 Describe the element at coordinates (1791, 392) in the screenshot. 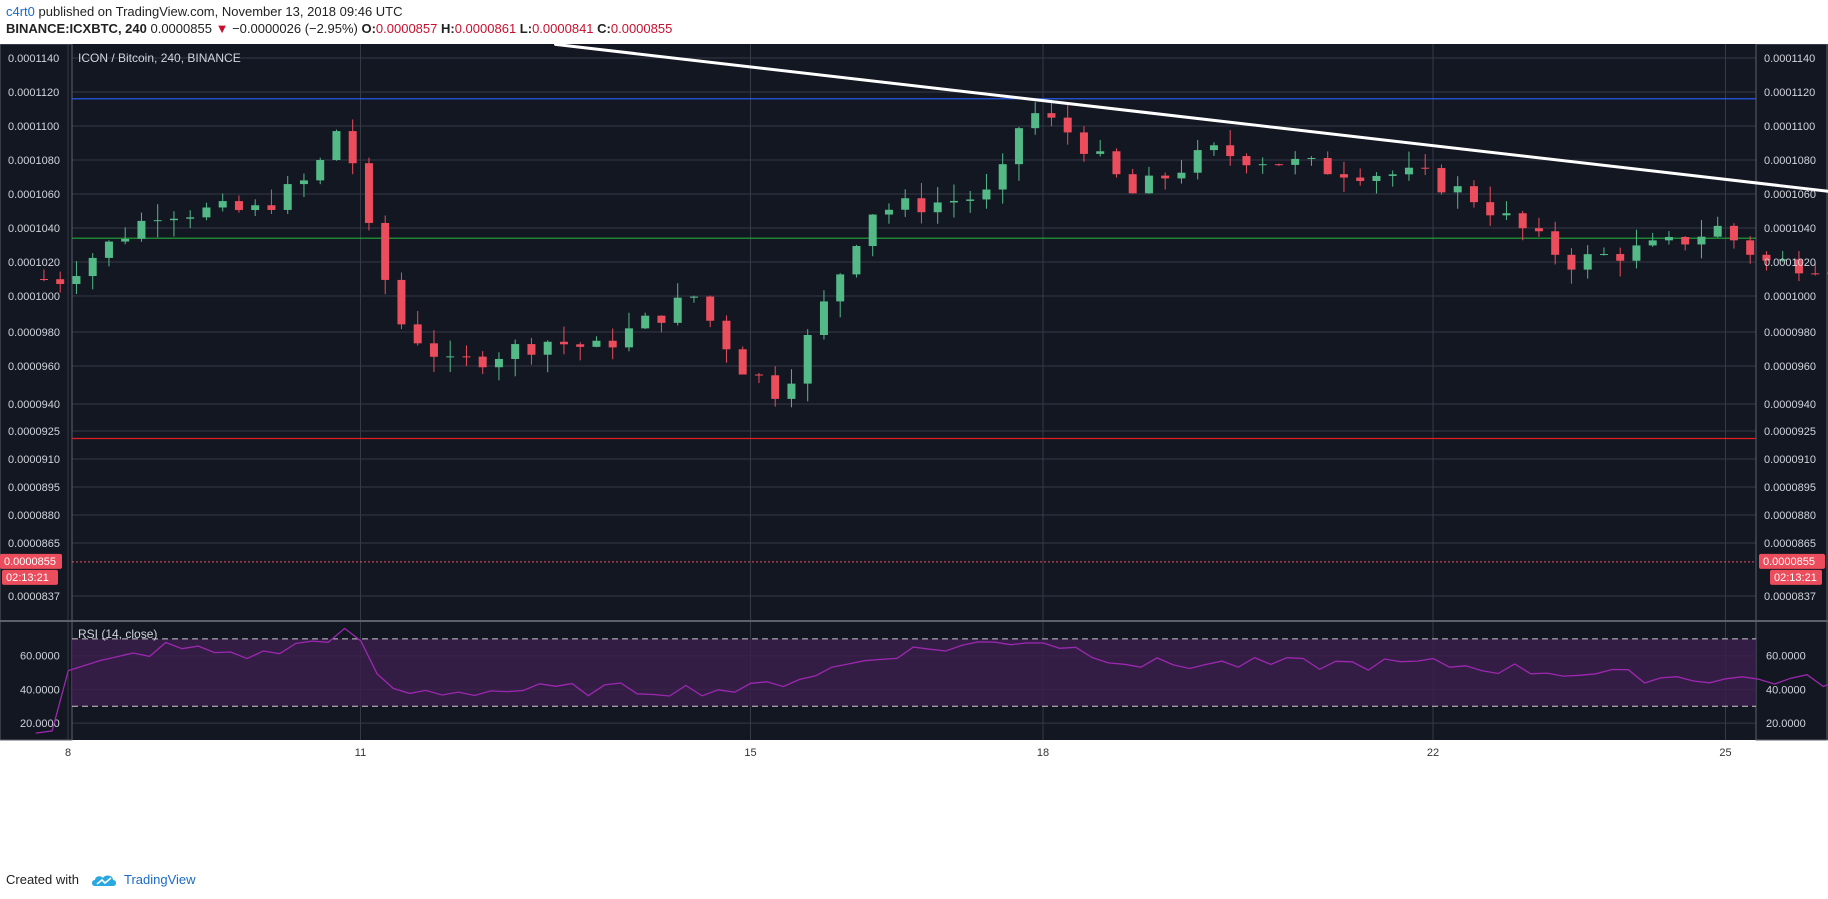

I see `right-price-axis` at that location.